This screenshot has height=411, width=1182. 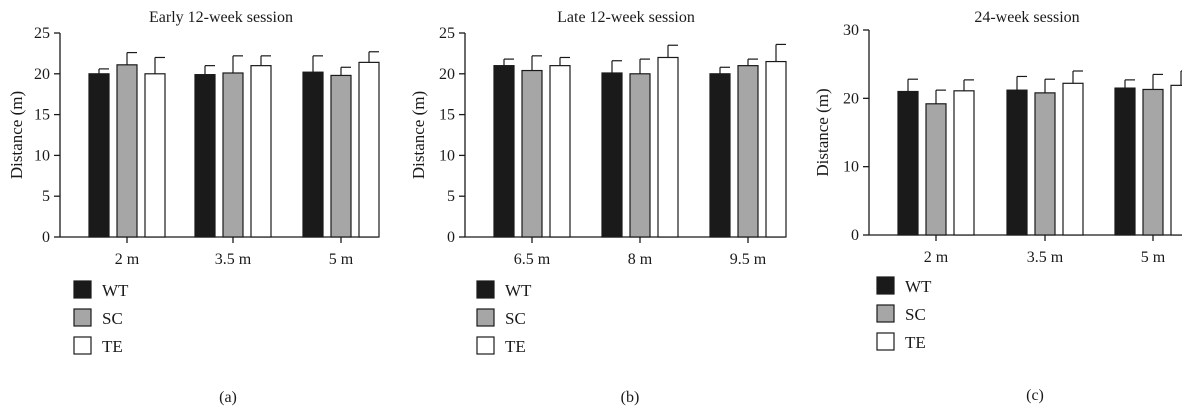 I want to click on chart-title: Late 12-week session, so click(x=626, y=17).